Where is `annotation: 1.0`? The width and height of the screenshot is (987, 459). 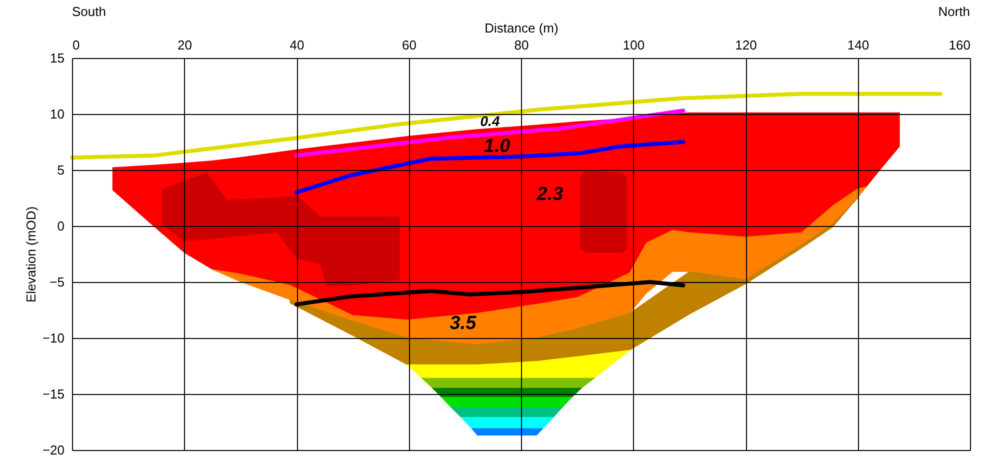
annotation: 1.0 is located at coordinates (497, 146).